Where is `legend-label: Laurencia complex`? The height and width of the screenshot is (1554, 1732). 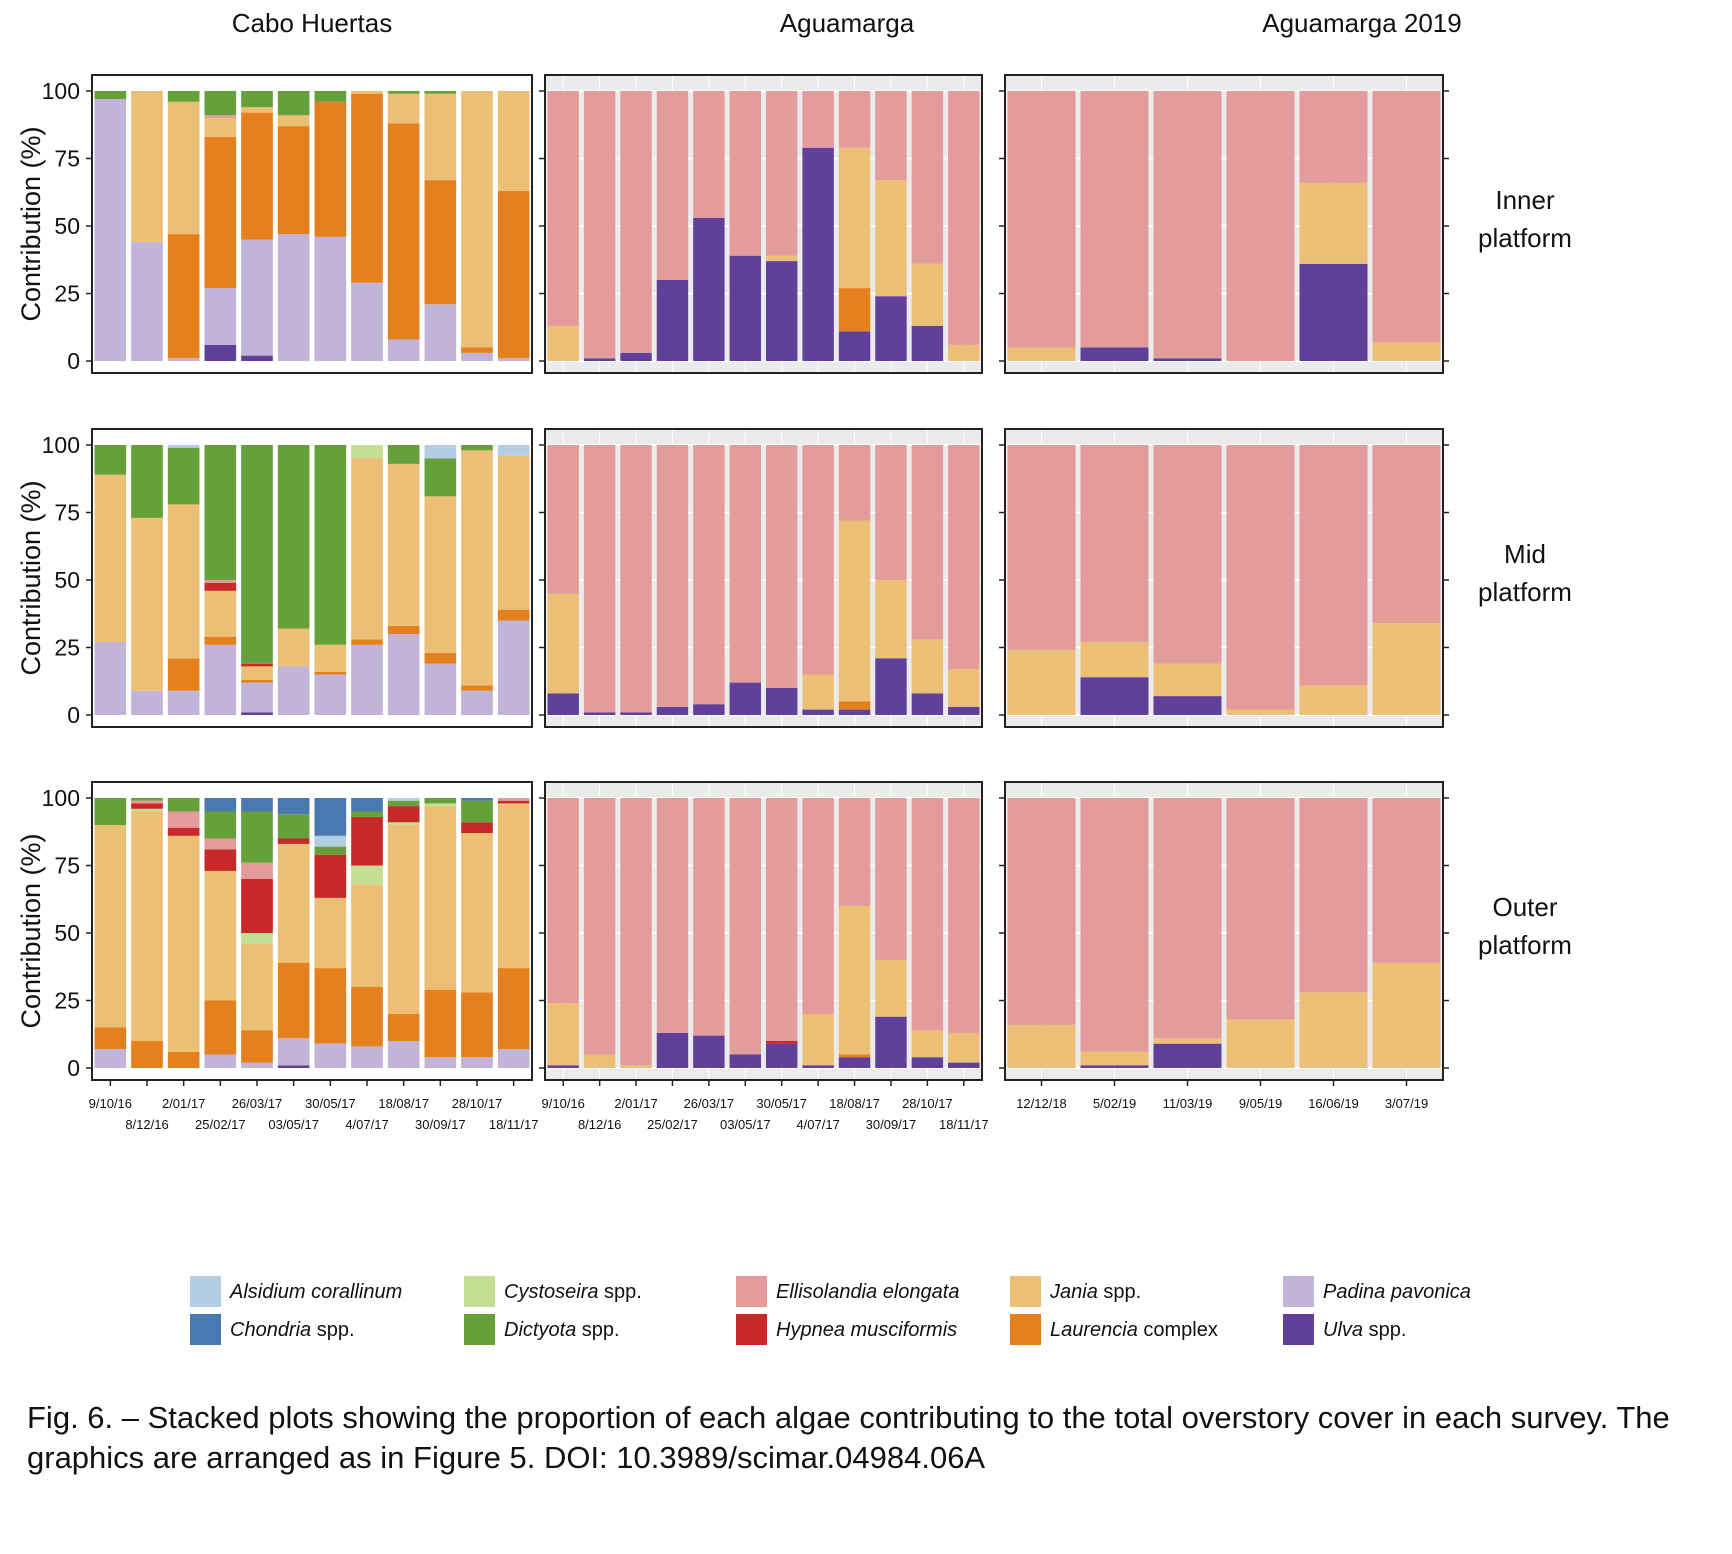
legend-label: Laurencia complex is located at coordinates (1134, 1330).